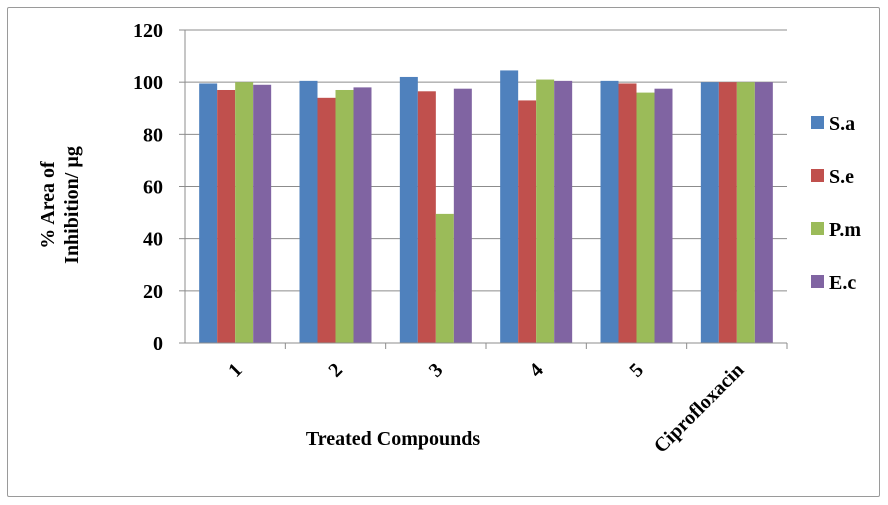  What do you see at coordinates (153, 135) in the screenshot?
I see `y-tick-label: 80` at bounding box center [153, 135].